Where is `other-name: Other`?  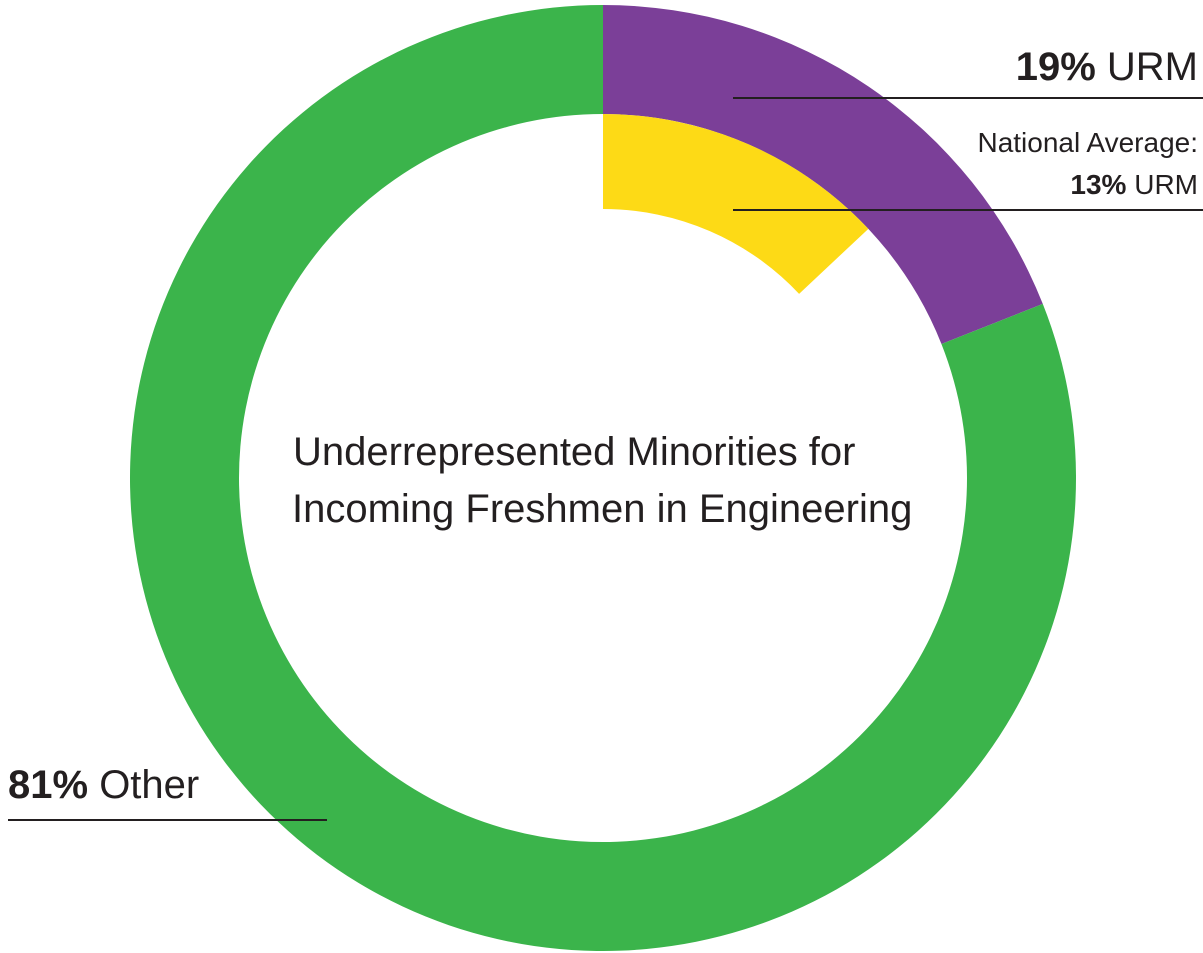
other-name: Other is located at coordinates (149, 785).